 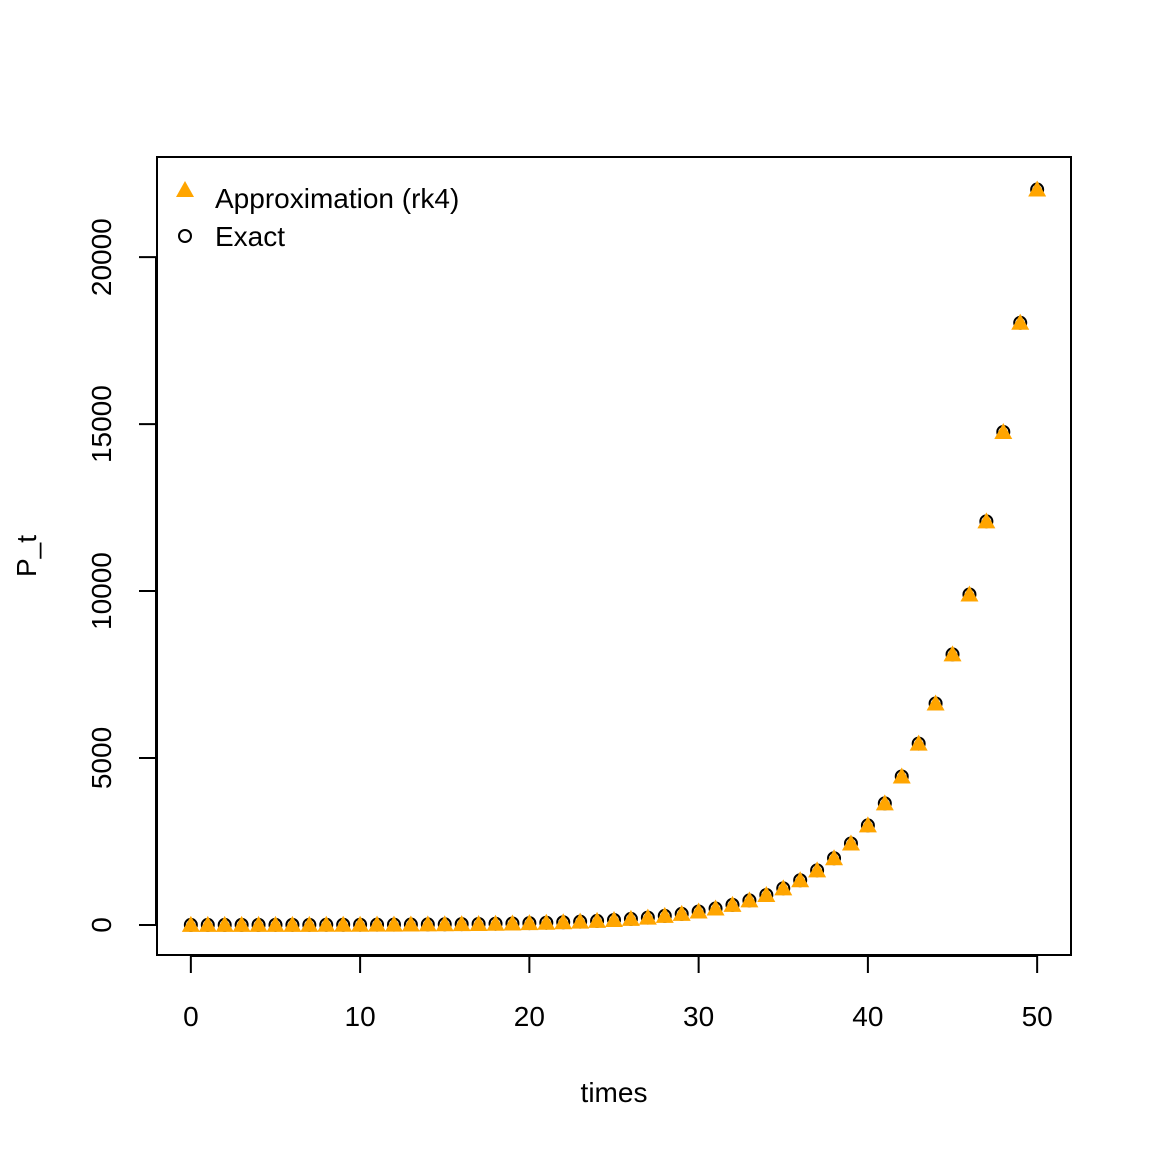 What do you see at coordinates (1037, 1016) in the screenshot?
I see `x-tick-label: 50` at bounding box center [1037, 1016].